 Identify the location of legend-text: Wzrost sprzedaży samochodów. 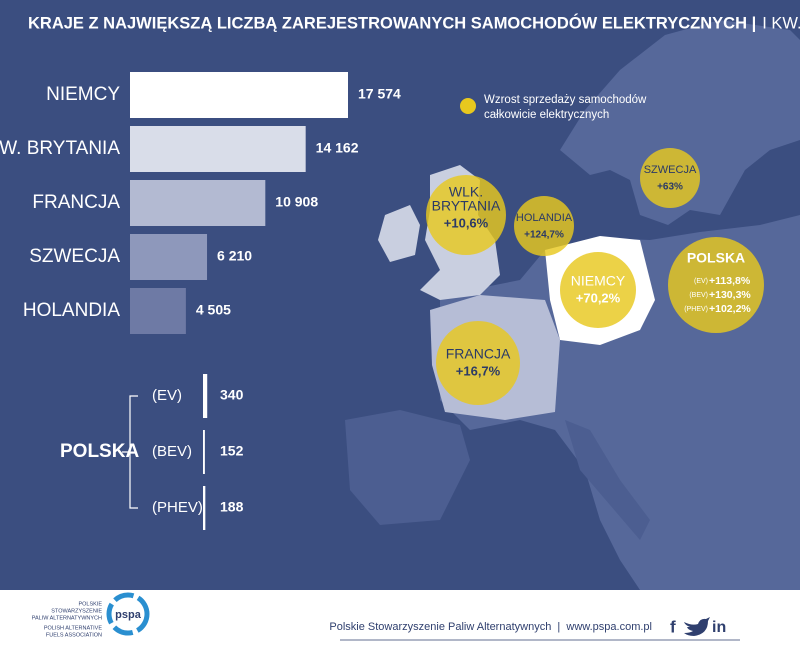
(565, 100).